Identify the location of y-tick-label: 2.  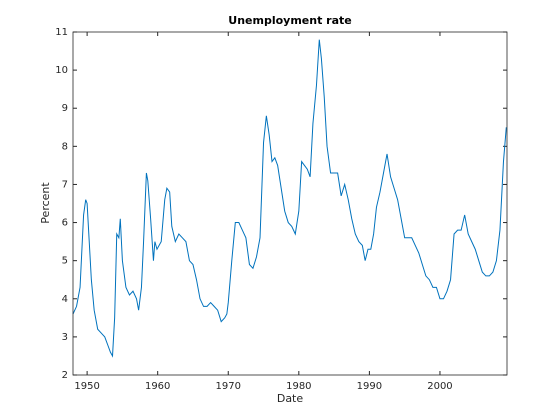
(65, 375).